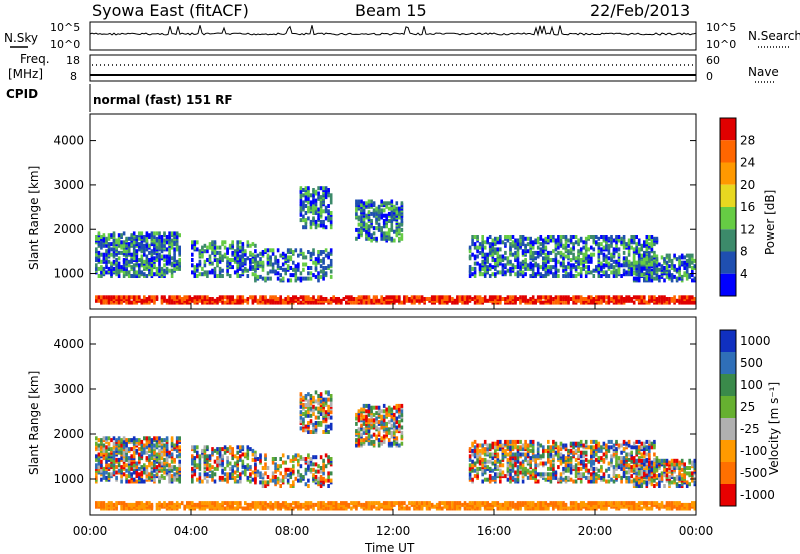 The width and height of the screenshot is (800, 554). What do you see at coordinates (170, 10) in the screenshot?
I see `station-title: Syowa East (fitACF)` at bounding box center [170, 10].